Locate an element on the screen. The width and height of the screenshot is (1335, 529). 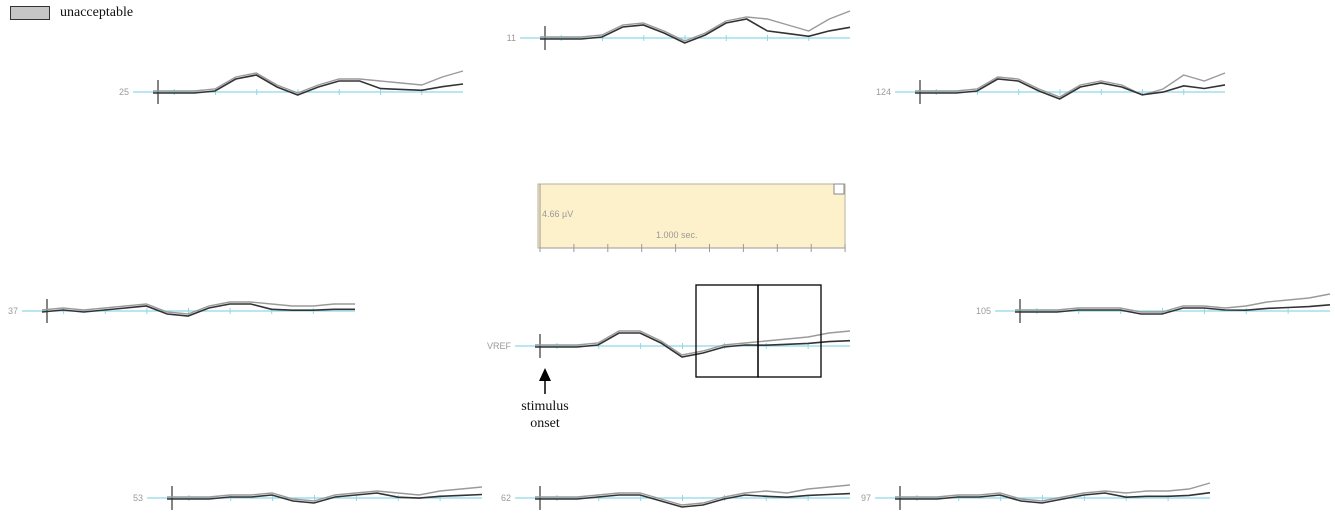
legend-label: unacceptable is located at coordinates (97, 12).